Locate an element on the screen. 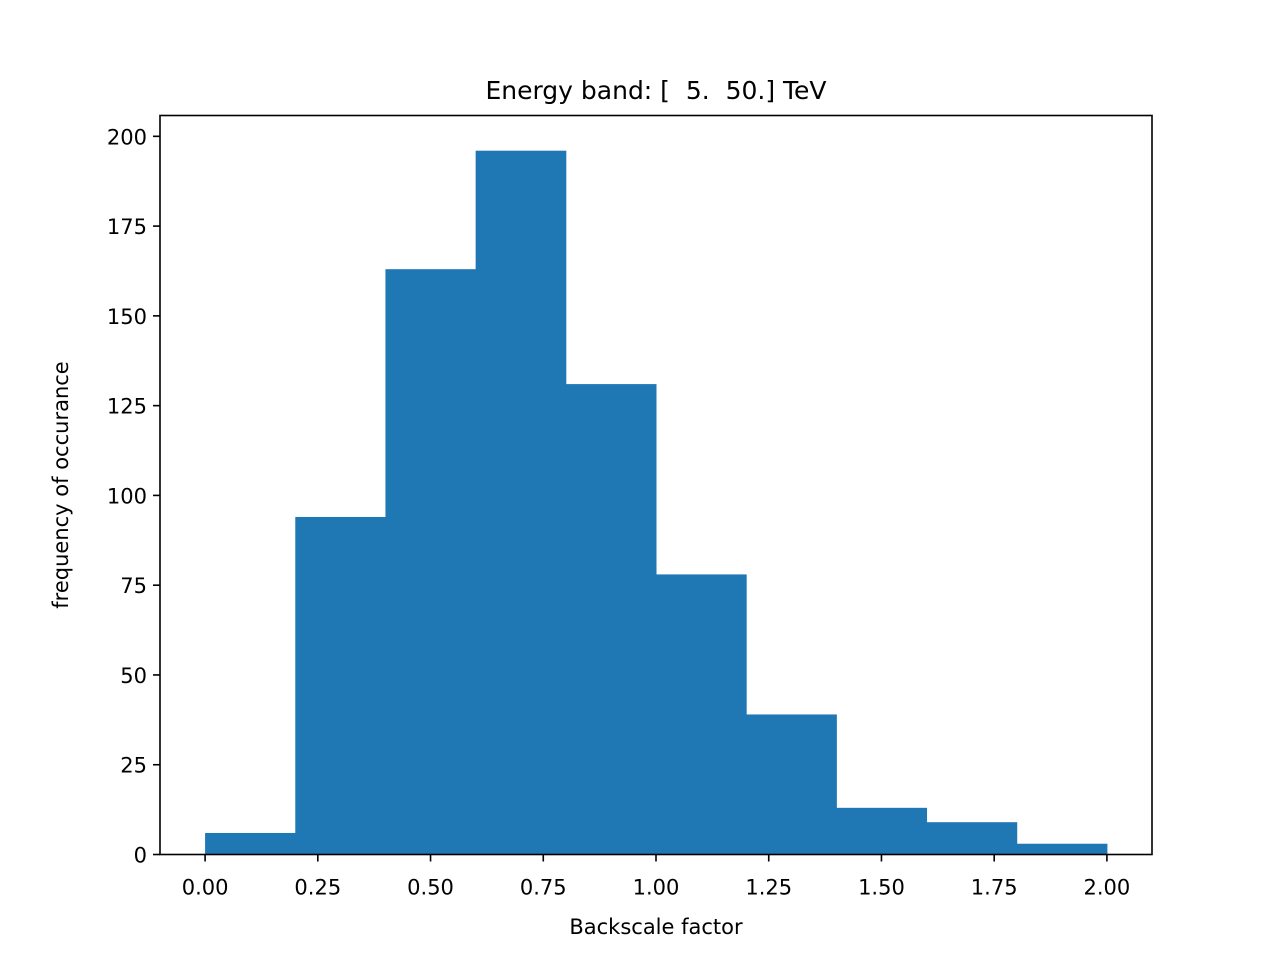 Image resolution: width=1280 pixels, height=960 pixels. x-tick-label: 0.75 is located at coordinates (543, 888).